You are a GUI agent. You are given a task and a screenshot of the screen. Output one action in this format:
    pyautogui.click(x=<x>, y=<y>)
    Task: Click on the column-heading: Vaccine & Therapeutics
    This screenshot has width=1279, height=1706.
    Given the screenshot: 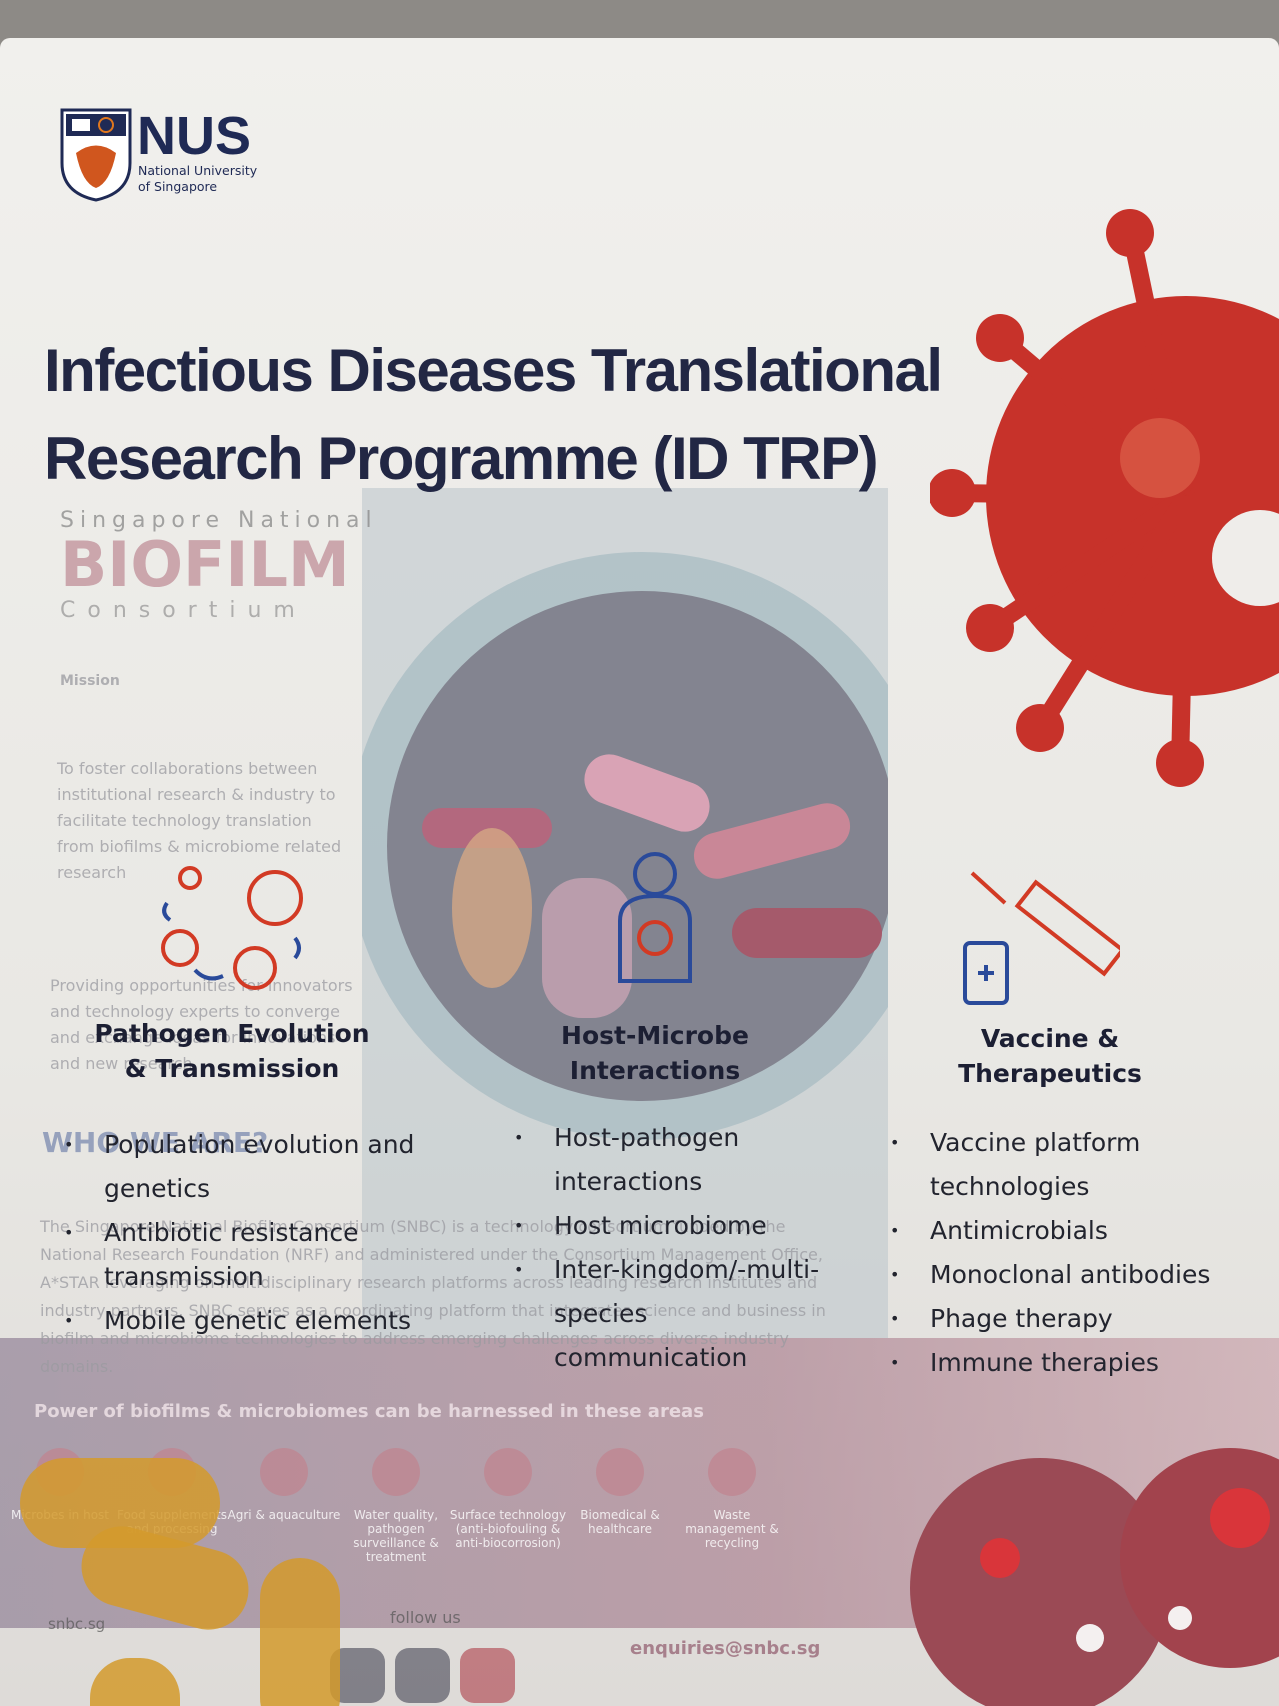 What is the action you would take?
    pyautogui.click(x=1050, y=1056)
    